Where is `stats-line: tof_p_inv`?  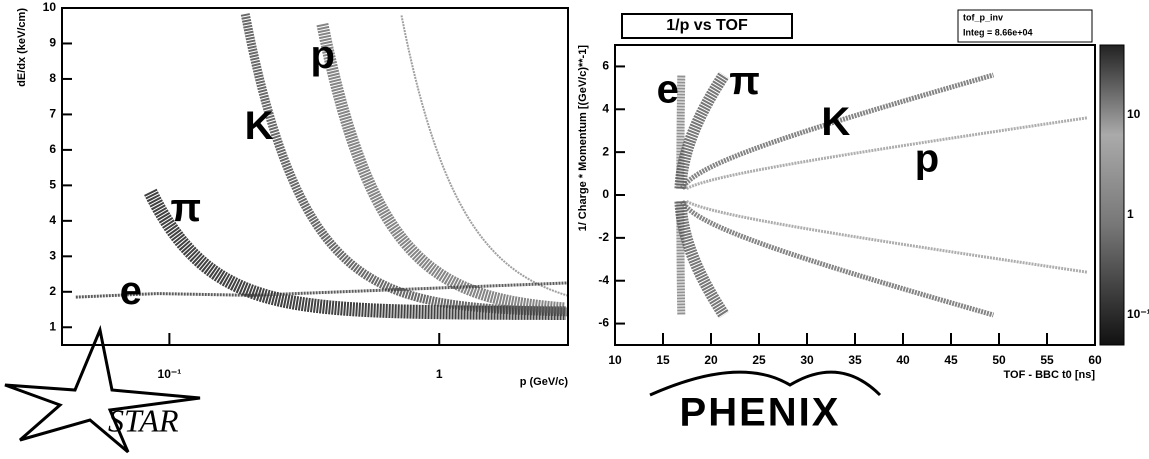 stats-line: tof_p_inv is located at coordinates (983, 17).